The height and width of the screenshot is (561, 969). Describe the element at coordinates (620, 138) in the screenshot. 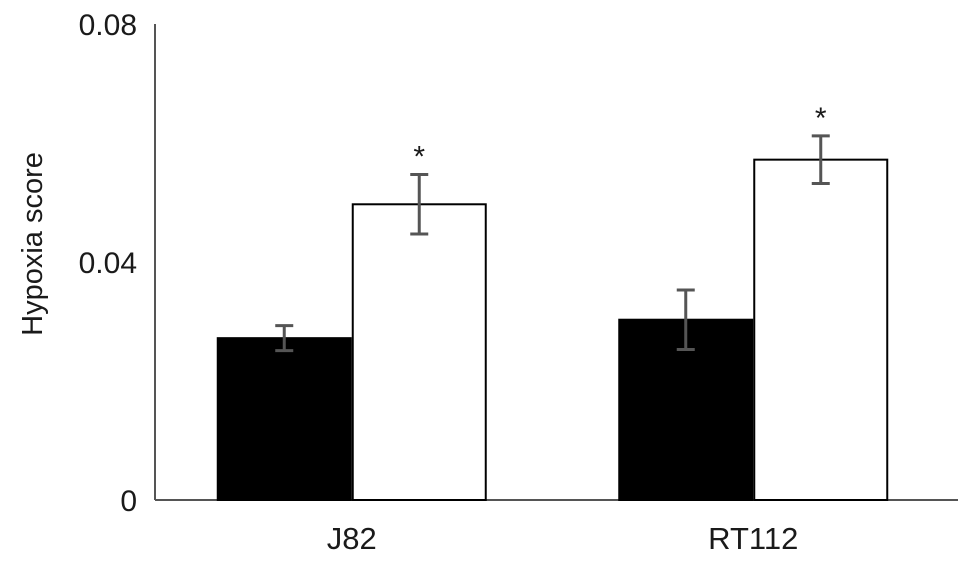

I see `significance-marks: **` at that location.